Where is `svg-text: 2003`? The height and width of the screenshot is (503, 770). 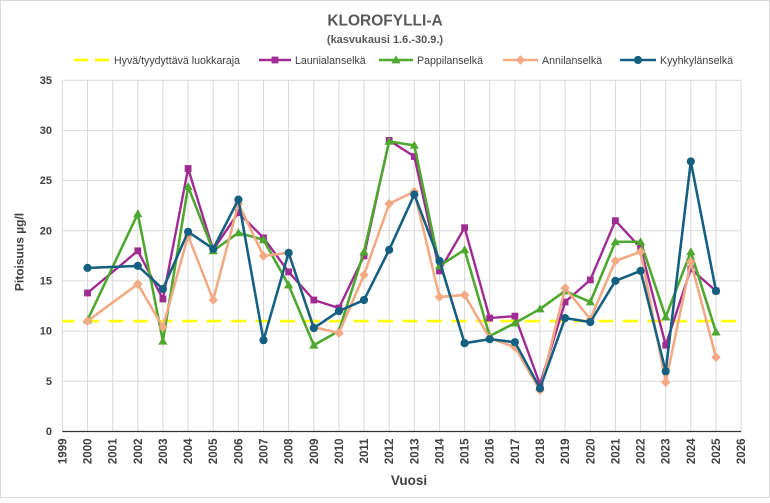
svg-text: 2003 is located at coordinates (164, 452).